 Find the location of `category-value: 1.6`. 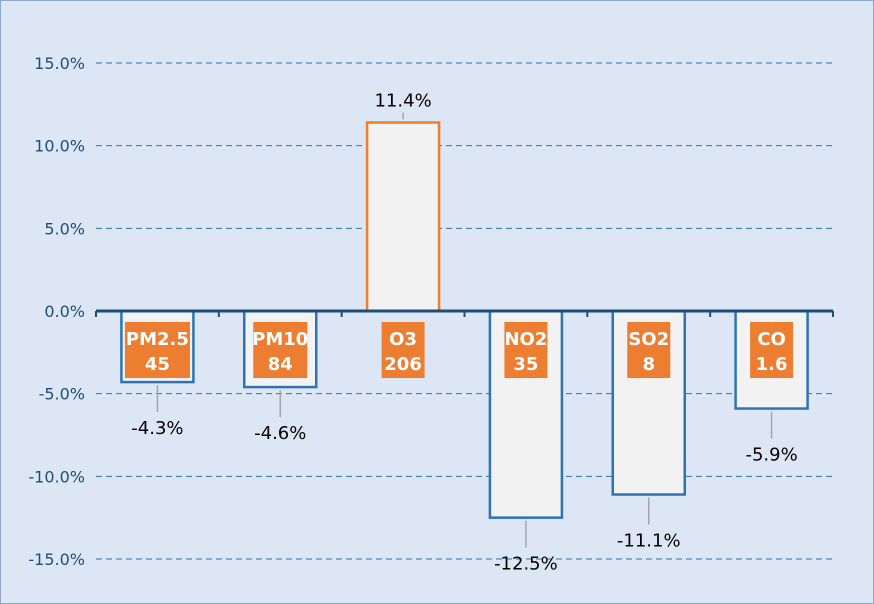

category-value: 1.6 is located at coordinates (772, 364).